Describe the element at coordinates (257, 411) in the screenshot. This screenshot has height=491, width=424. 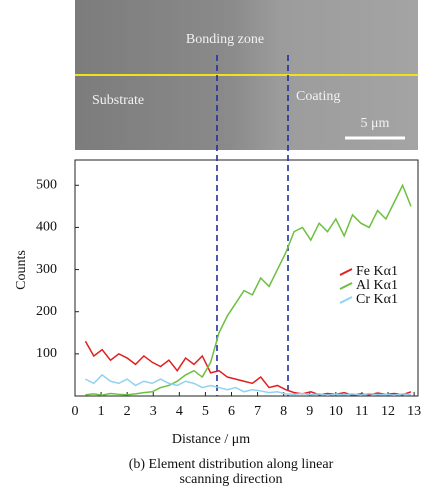
I see `x-tick-label: 7` at that location.